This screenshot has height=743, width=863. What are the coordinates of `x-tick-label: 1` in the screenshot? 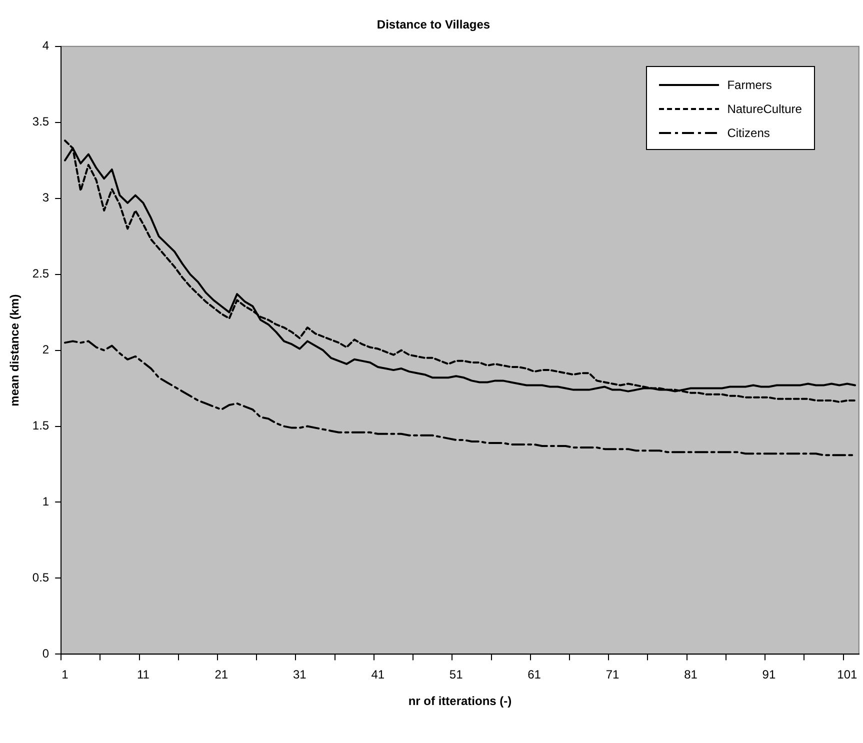 It's located at (65, 675).